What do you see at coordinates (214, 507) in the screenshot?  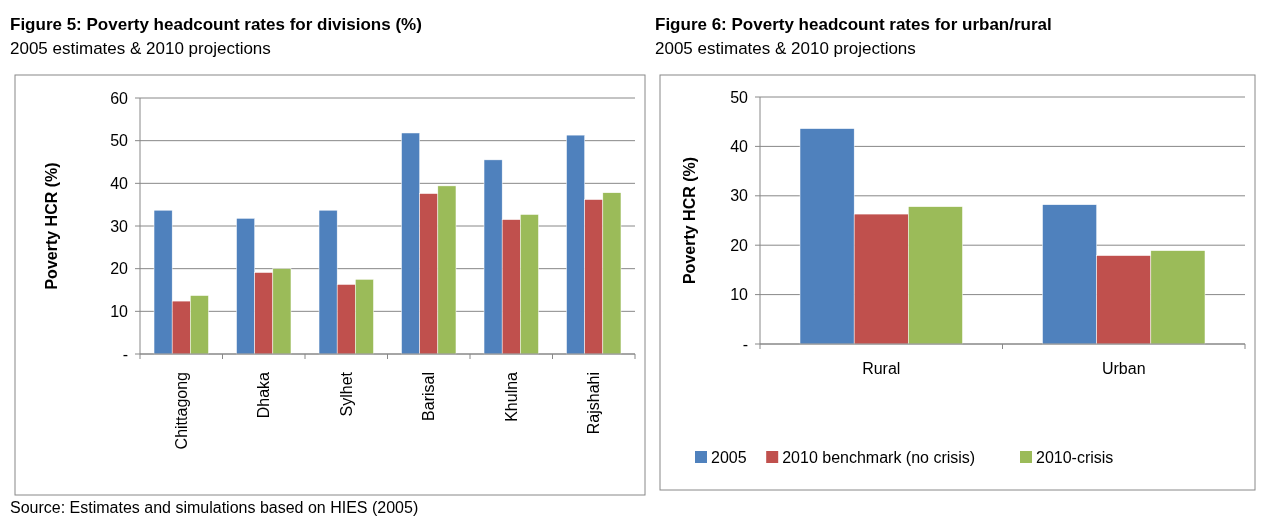 I see `source-note: Source: Estimates and simulations based on HIES (2005)` at bounding box center [214, 507].